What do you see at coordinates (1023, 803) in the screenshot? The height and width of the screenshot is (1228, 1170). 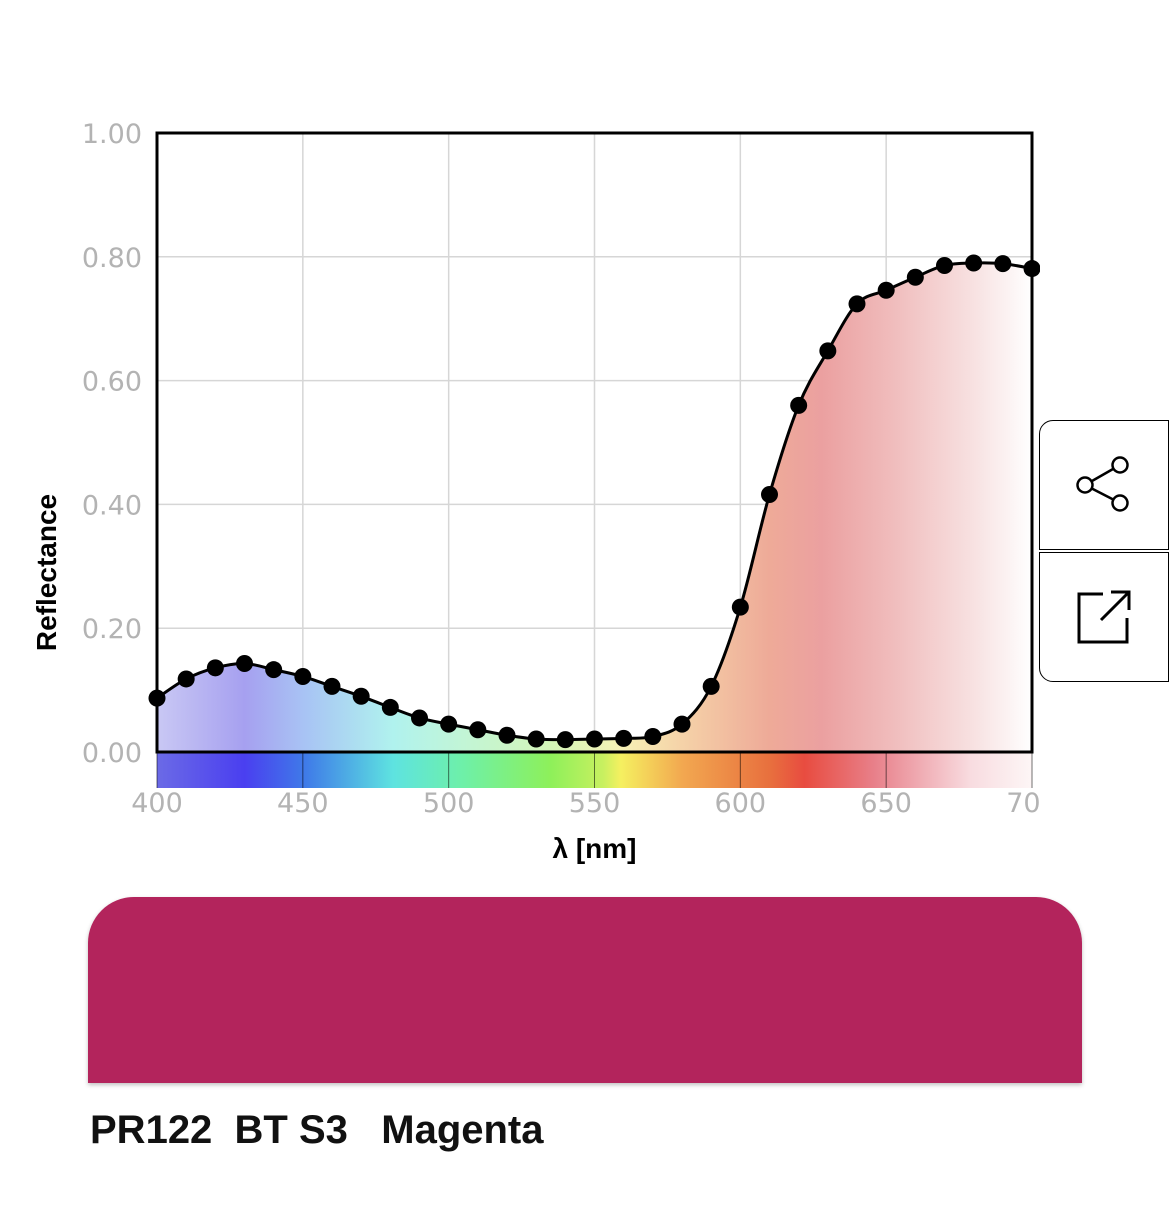 I see `x-tick-label: 700` at bounding box center [1023, 803].